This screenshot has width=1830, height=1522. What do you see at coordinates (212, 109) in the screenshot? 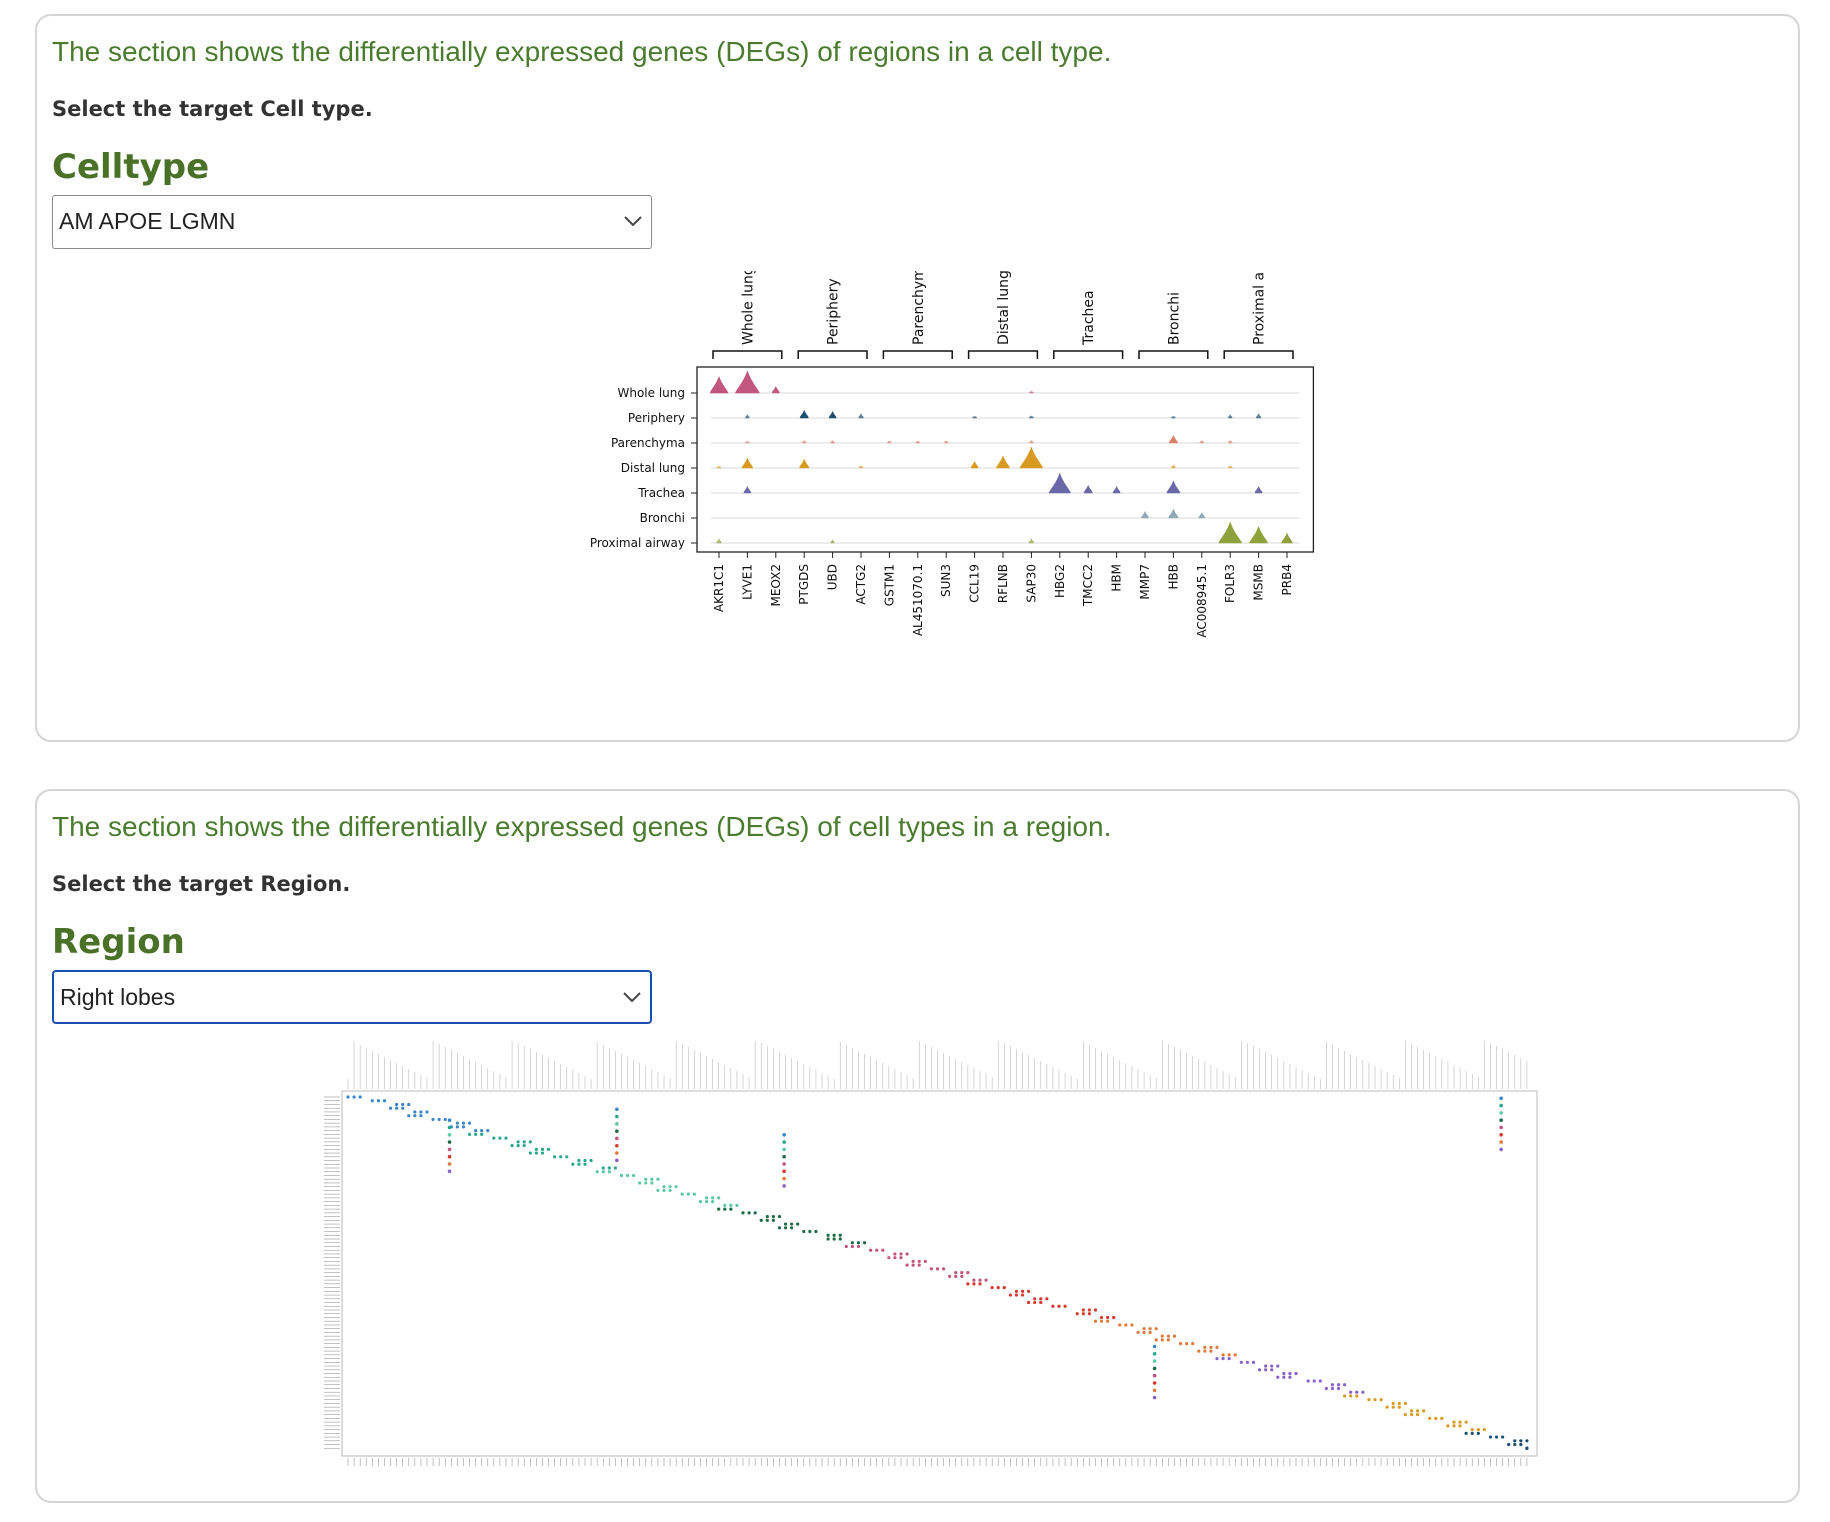
I see `celltype-section-instruction: Select the target Cell type.` at bounding box center [212, 109].